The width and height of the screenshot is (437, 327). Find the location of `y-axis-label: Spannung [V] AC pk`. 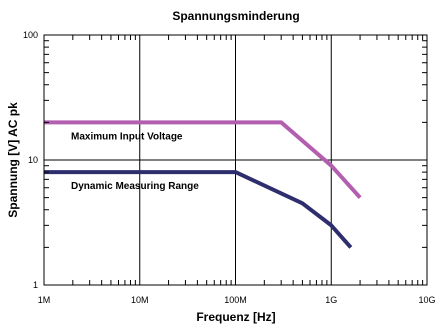

y-axis-label: Spannung [V] AC pk is located at coordinates (13, 160).